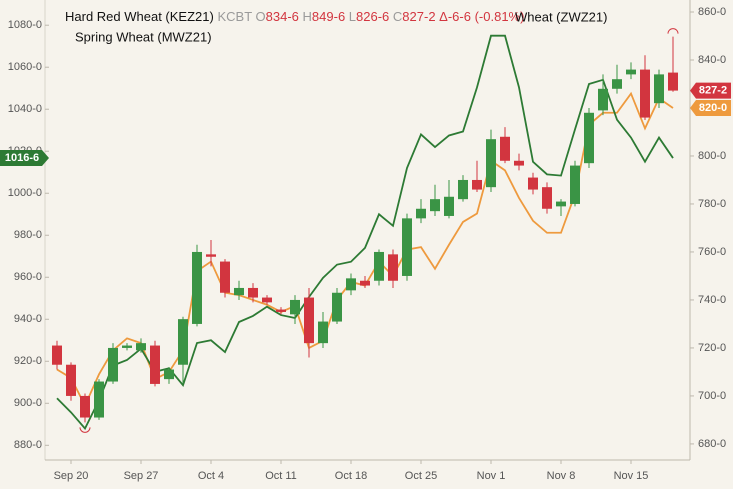 Image resolution: width=733 pixels, height=489 pixels. What do you see at coordinates (421, 476) in the screenshot?
I see `x-tick-label: Oct 25` at bounding box center [421, 476].